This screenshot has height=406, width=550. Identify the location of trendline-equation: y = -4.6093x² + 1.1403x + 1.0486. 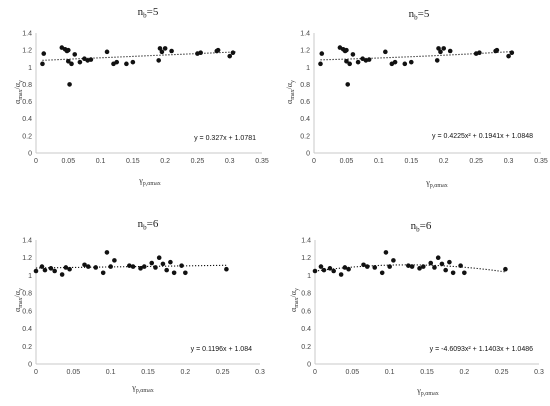
(481, 349).